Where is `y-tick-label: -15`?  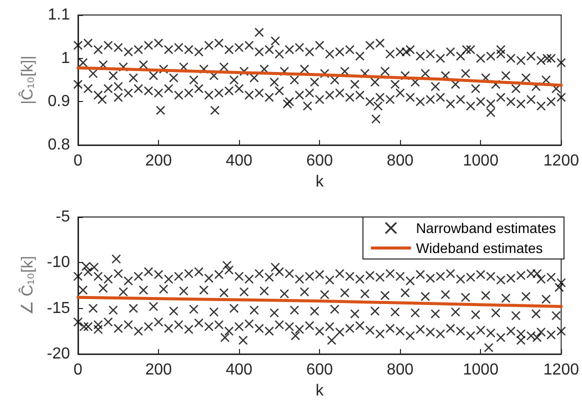
y-tick-label: -15 is located at coordinates (58, 308).